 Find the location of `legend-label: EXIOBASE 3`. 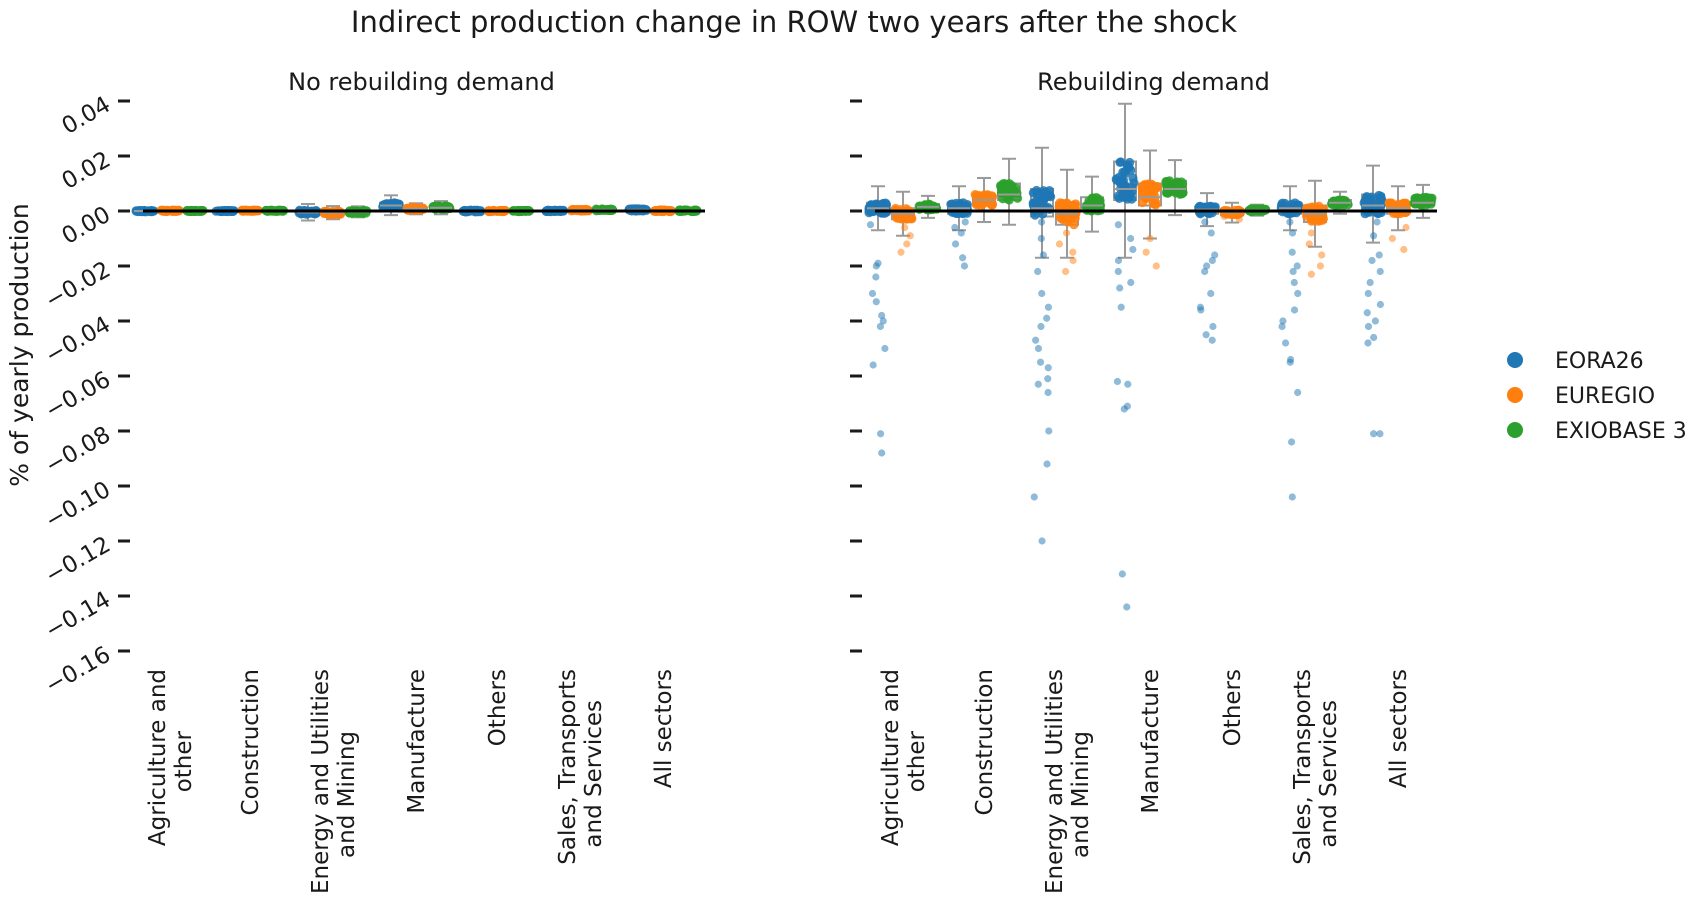

legend-label: EXIOBASE 3 is located at coordinates (1621, 431).